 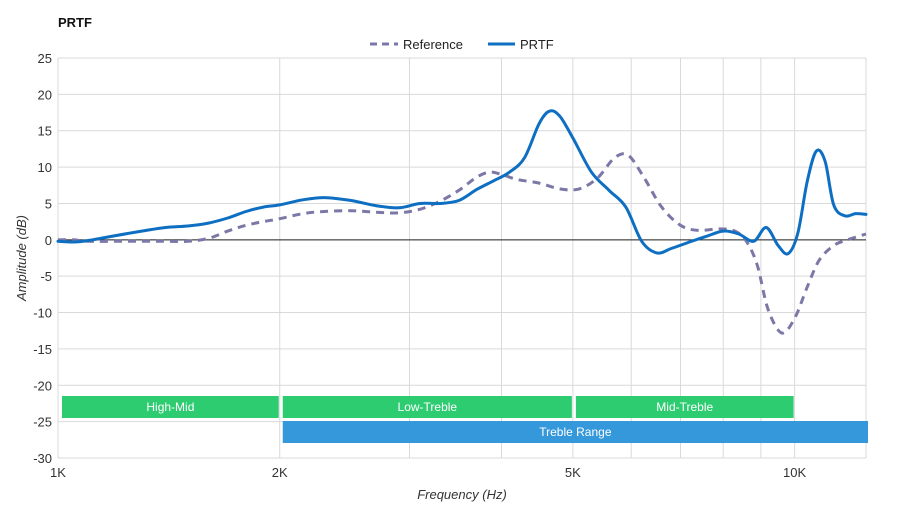 I want to click on y-axis-ticks: 25 20 15 10 5 0 -5 -10 -15 -20 -25 -30, so click(x=42, y=258).